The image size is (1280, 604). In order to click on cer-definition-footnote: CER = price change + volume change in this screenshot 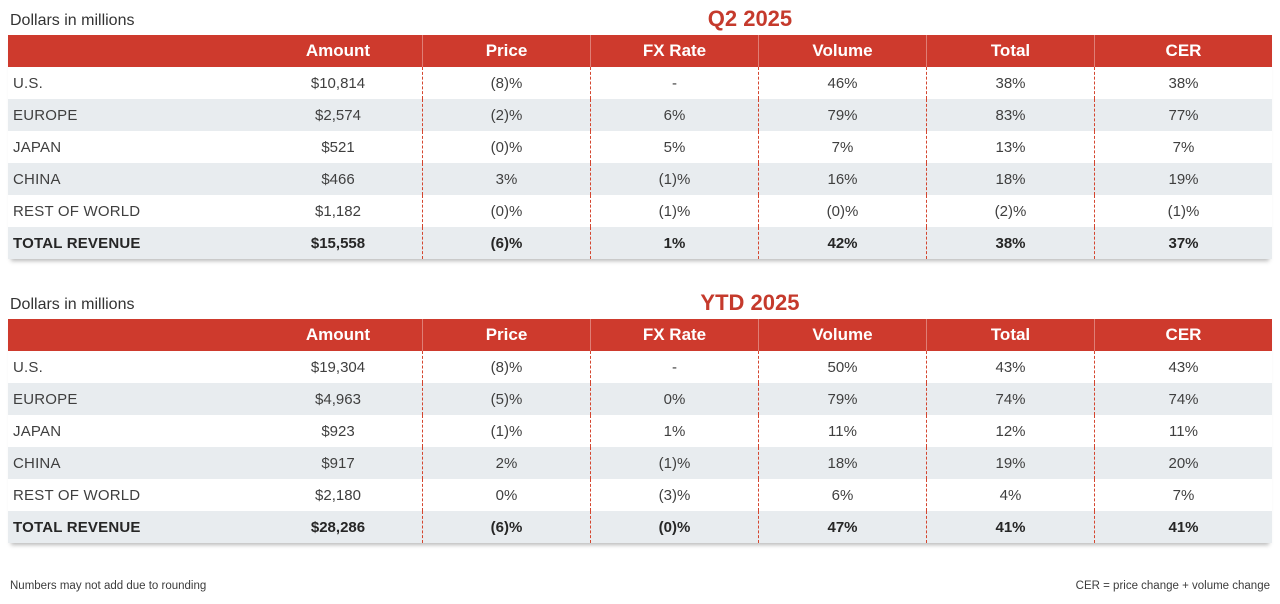, I will do `click(1172, 586)`.